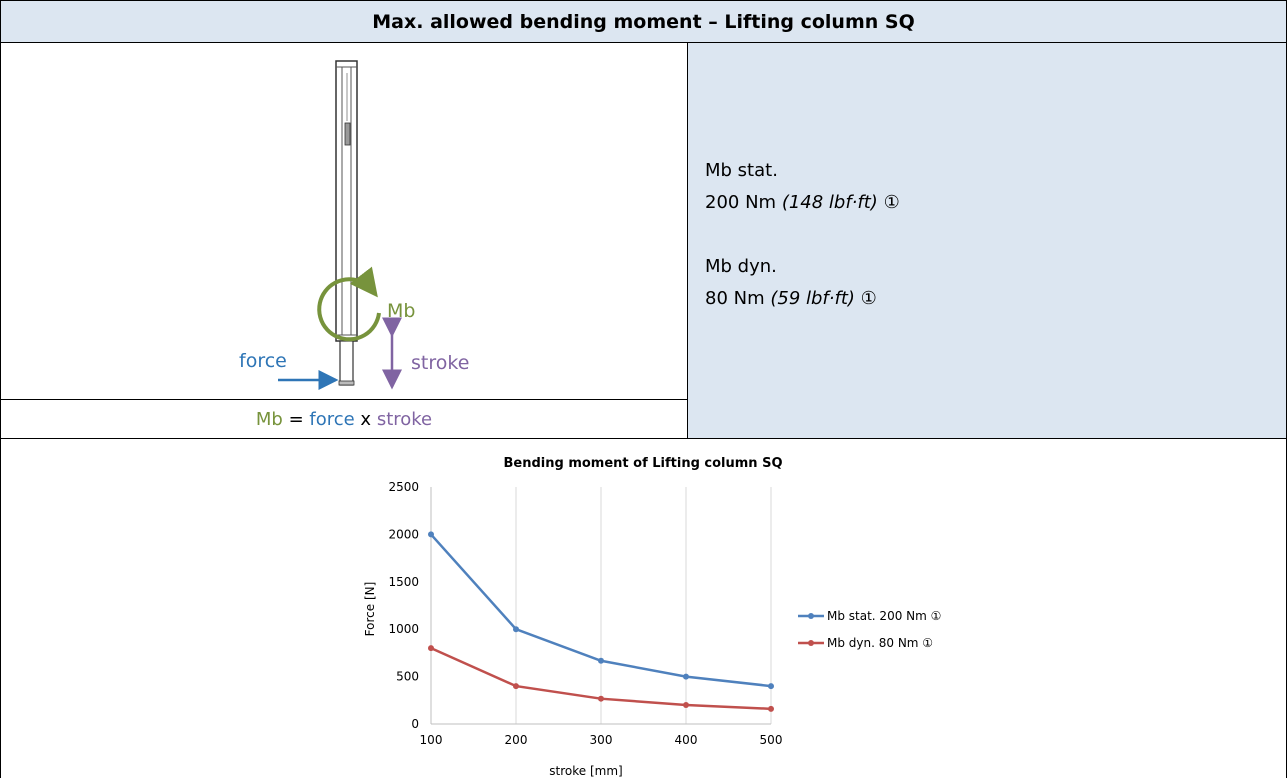 Image resolution: width=1287 pixels, height=782 pixels. I want to click on static-spec-name: Mb stat., so click(741, 170).